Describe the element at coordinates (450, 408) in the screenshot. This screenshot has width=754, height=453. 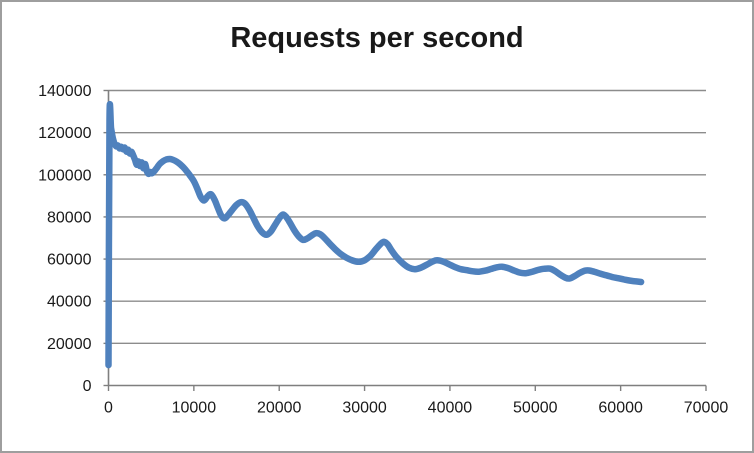
I see `x-tick-label: 40000` at that location.